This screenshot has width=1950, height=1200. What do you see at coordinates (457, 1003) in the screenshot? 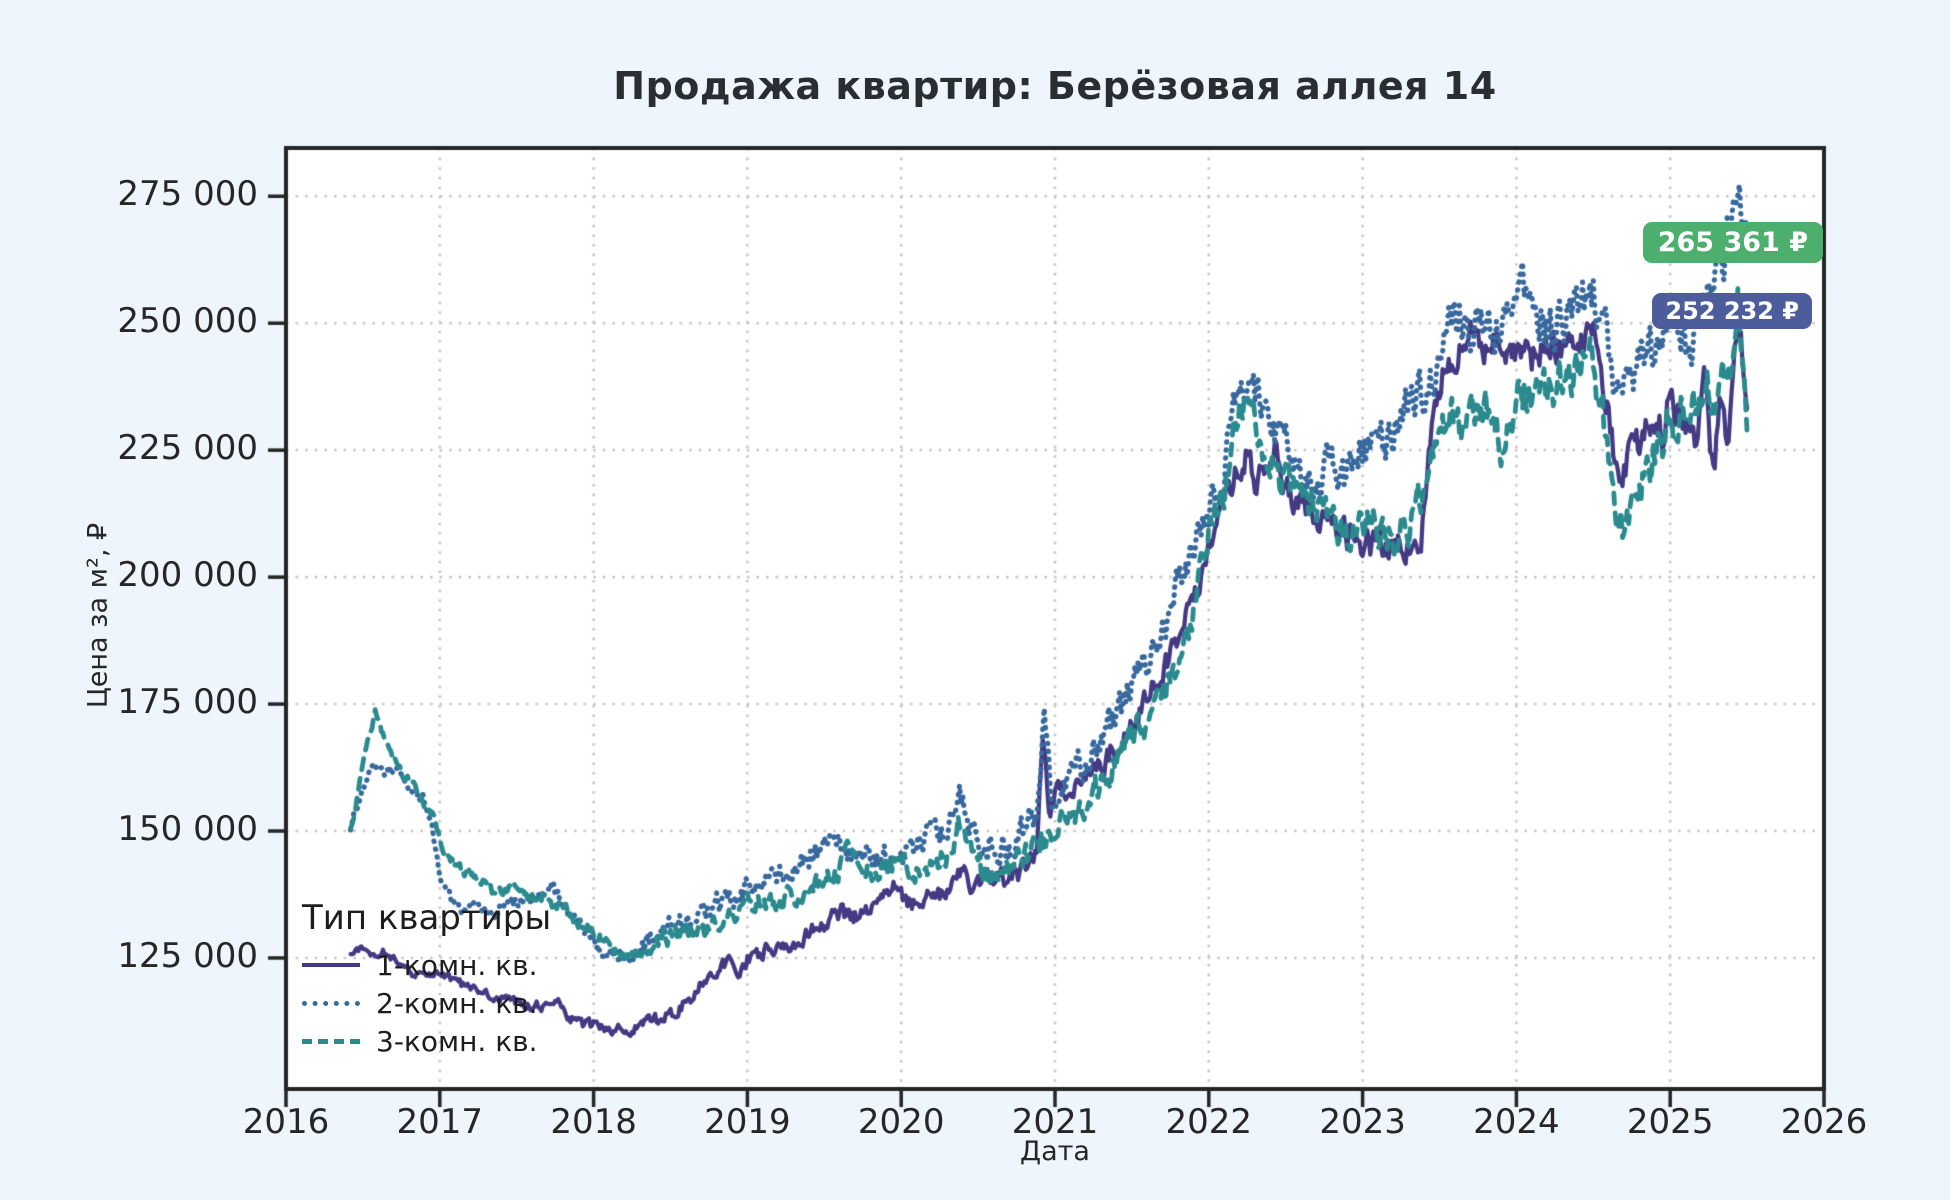
I see `legend-item-label: 2-комн. кв.` at bounding box center [457, 1003].